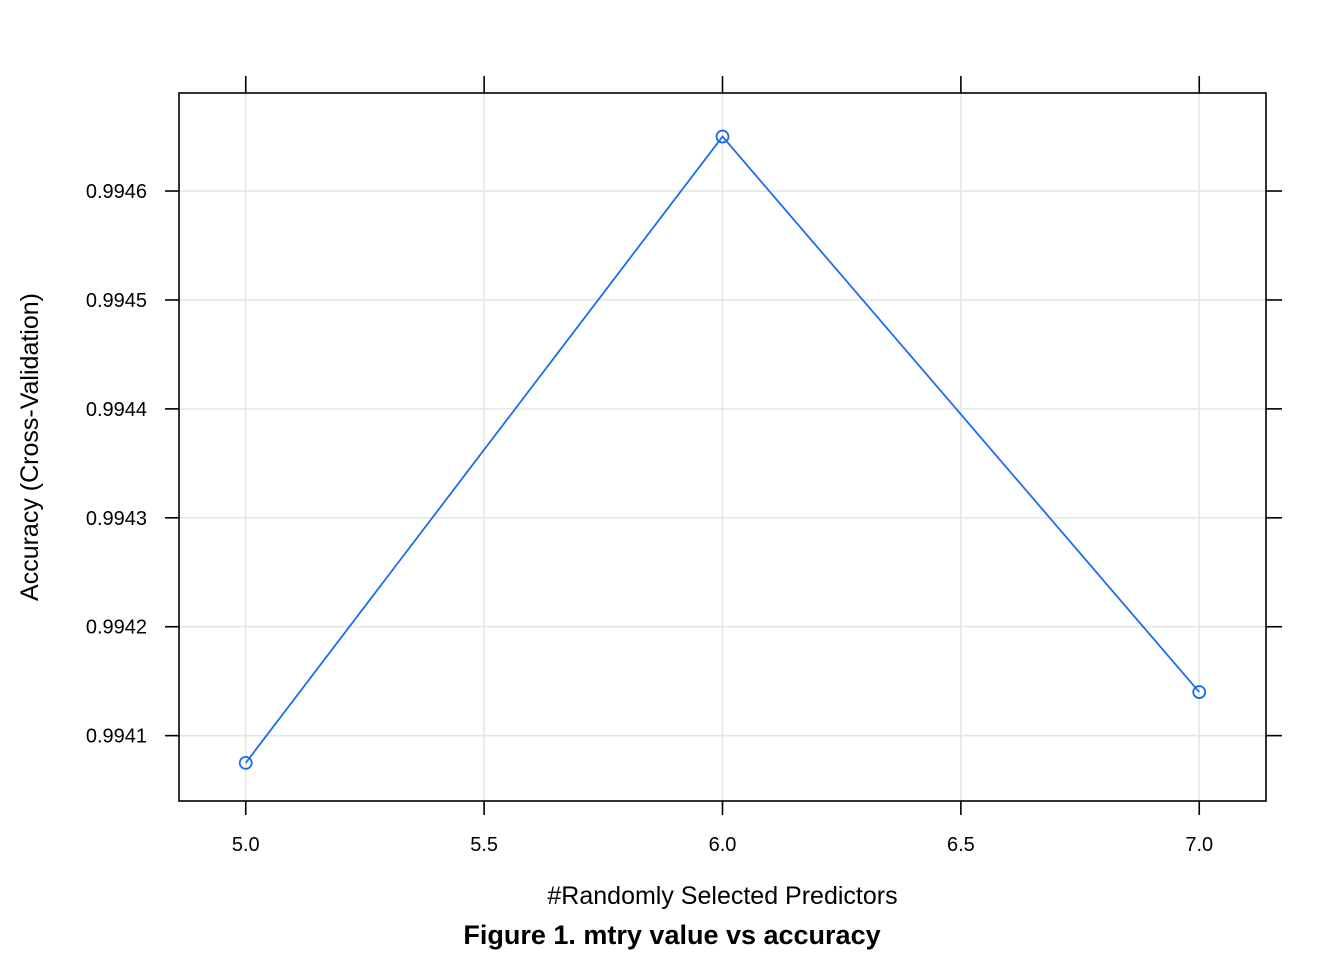 This screenshot has height=965, width=1344. I want to click on y-tick-label: 0.9943, so click(116, 519).